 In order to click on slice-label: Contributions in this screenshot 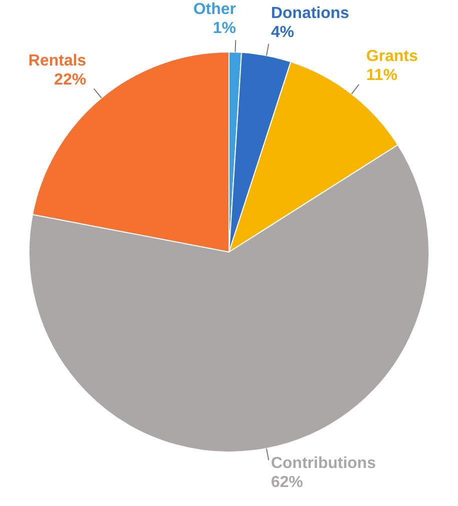, I will do `click(323, 463)`.